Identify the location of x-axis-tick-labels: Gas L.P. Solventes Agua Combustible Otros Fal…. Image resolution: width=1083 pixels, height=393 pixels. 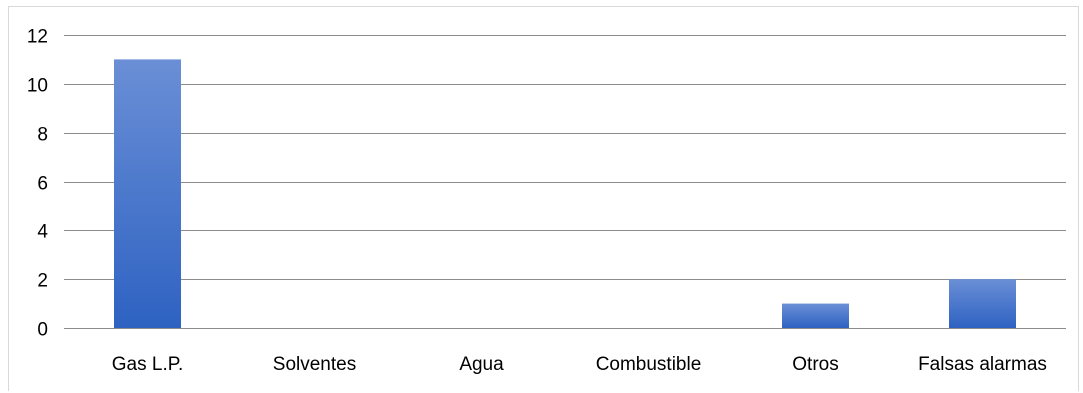
(579, 364).